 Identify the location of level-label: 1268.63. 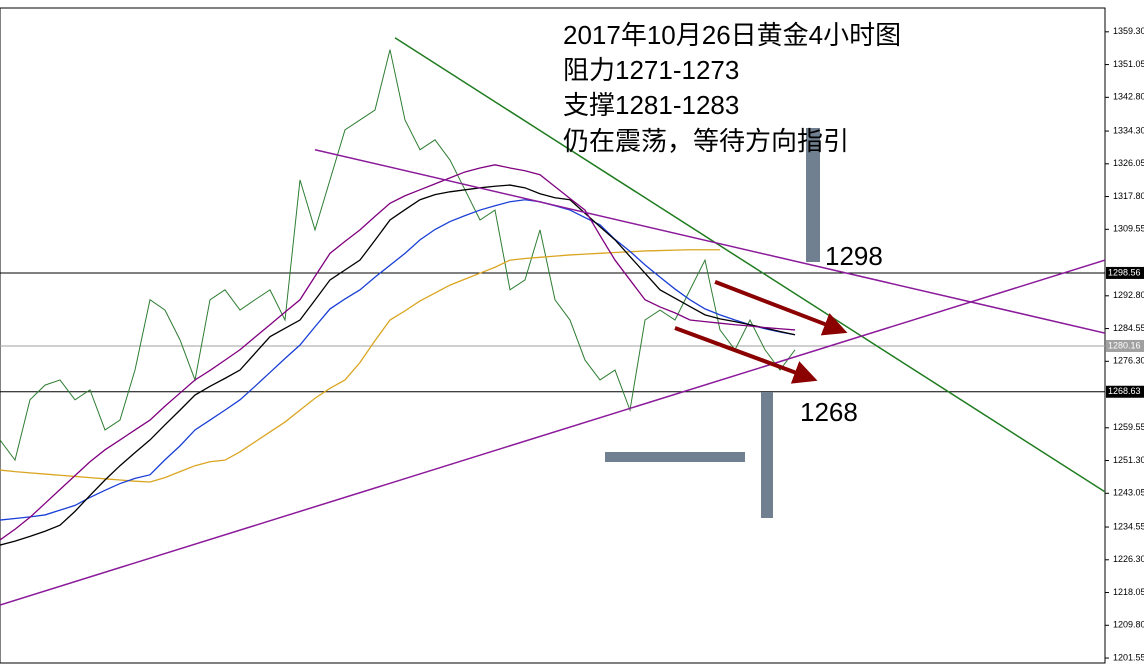
(1124, 391).